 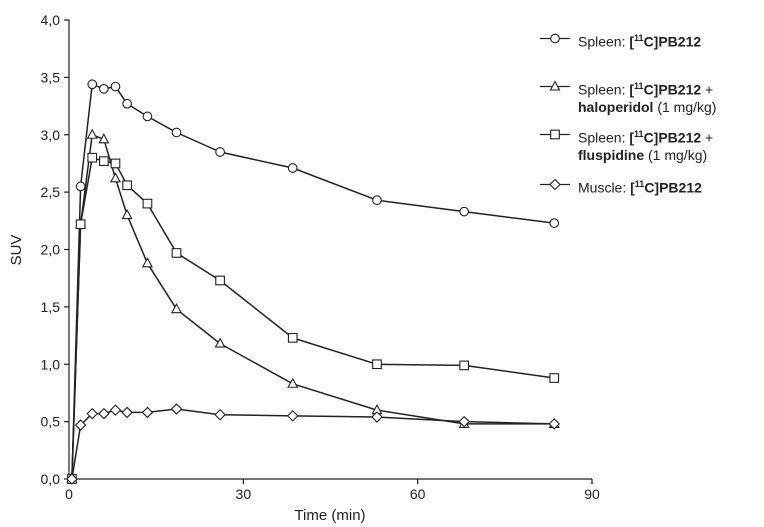 What do you see at coordinates (51, 250) in the screenshot?
I see `y-tick-label: 2,0` at bounding box center [51, 250].